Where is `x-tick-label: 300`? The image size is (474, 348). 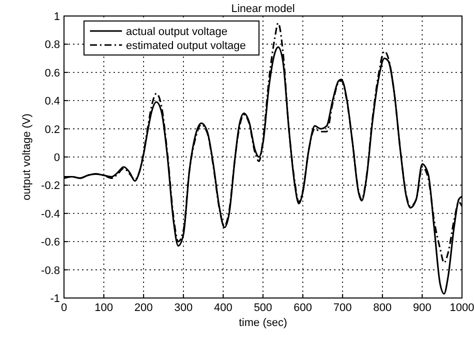 x-tick-label: 300 is located at coordinates (183, 308).